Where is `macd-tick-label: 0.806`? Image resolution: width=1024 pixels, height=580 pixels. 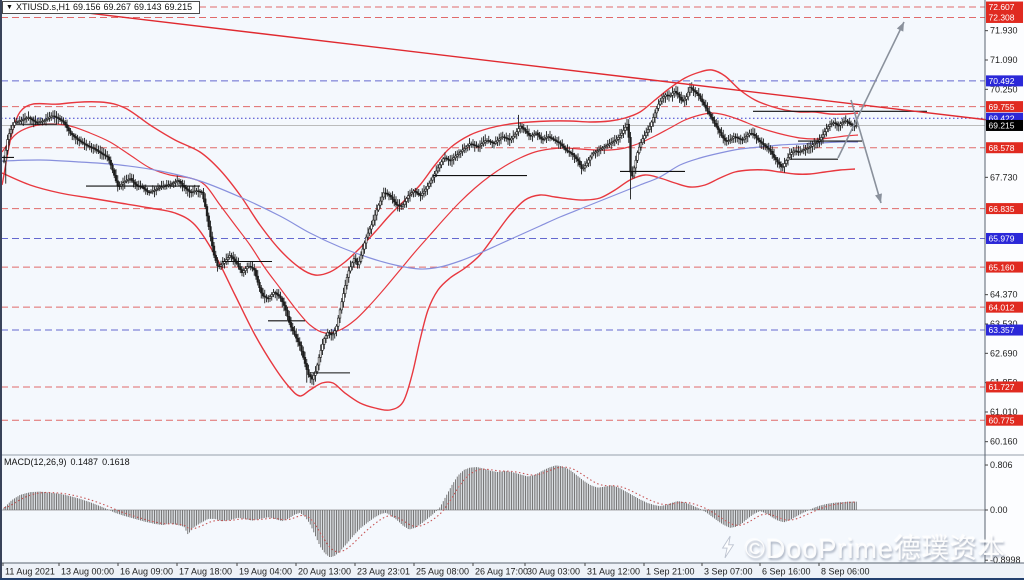
macd-tick-label: 0.806 is located at coordinates (1001, 465).